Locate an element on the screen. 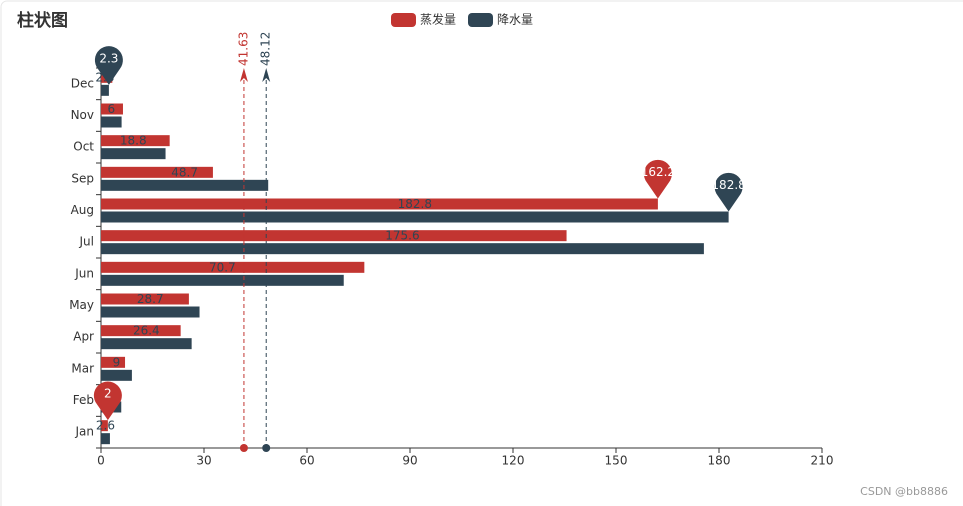 The height and width of the screenshot is (506, 963). value-label: 6 is located at coordinates (111, 109).